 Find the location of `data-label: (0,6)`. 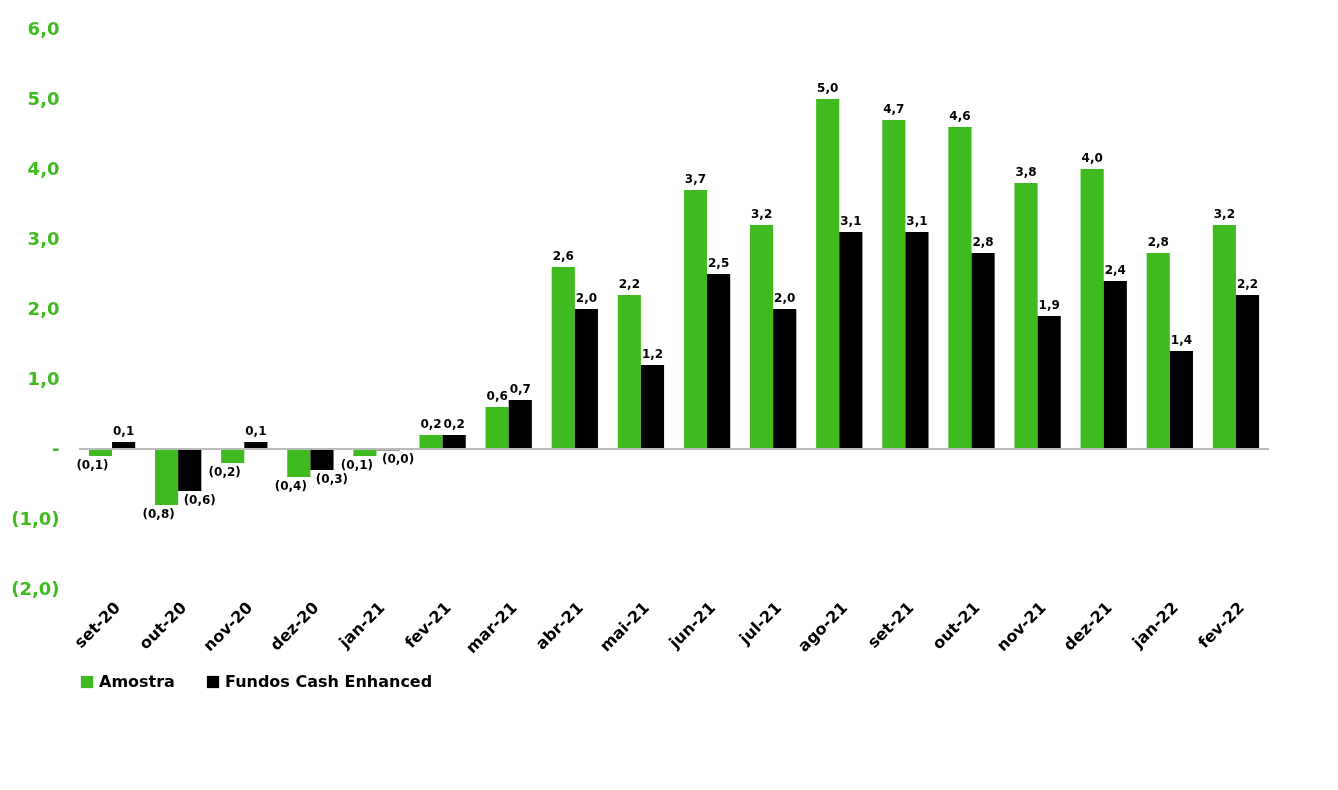

data-label: (0,6) is located at coordinates (199, 500).